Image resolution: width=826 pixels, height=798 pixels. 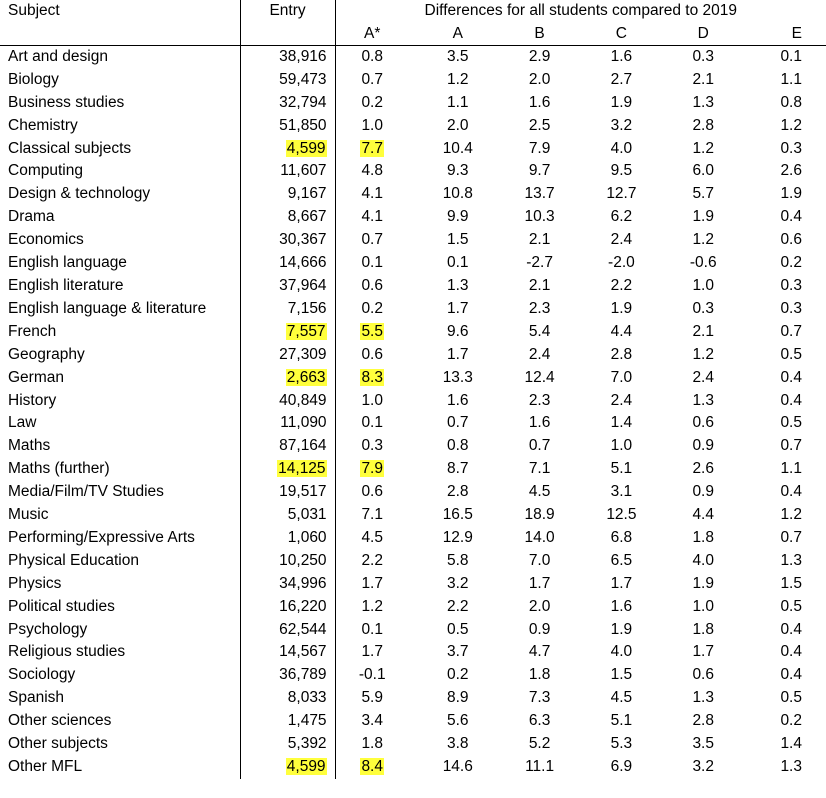 I want to click on cell-b: 11.1, so click(x=540, y=766).